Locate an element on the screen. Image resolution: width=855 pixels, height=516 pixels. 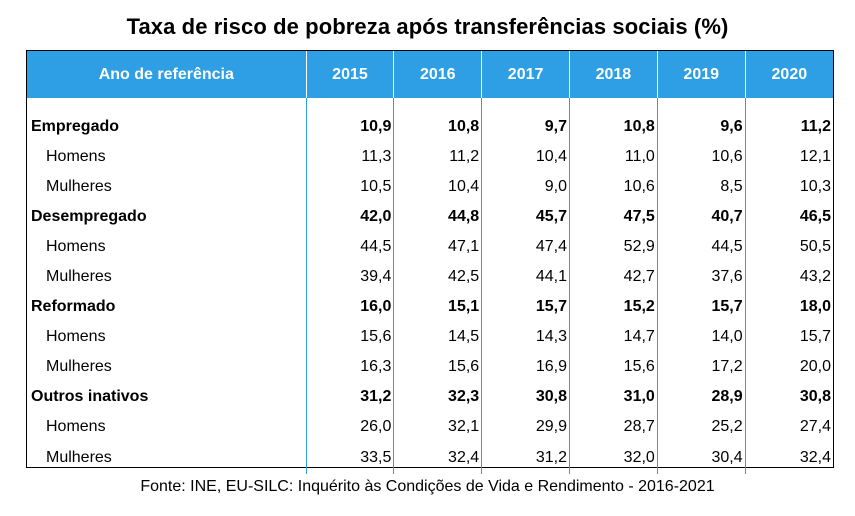
row-label: Reformado is located at coordinates (167, 307).